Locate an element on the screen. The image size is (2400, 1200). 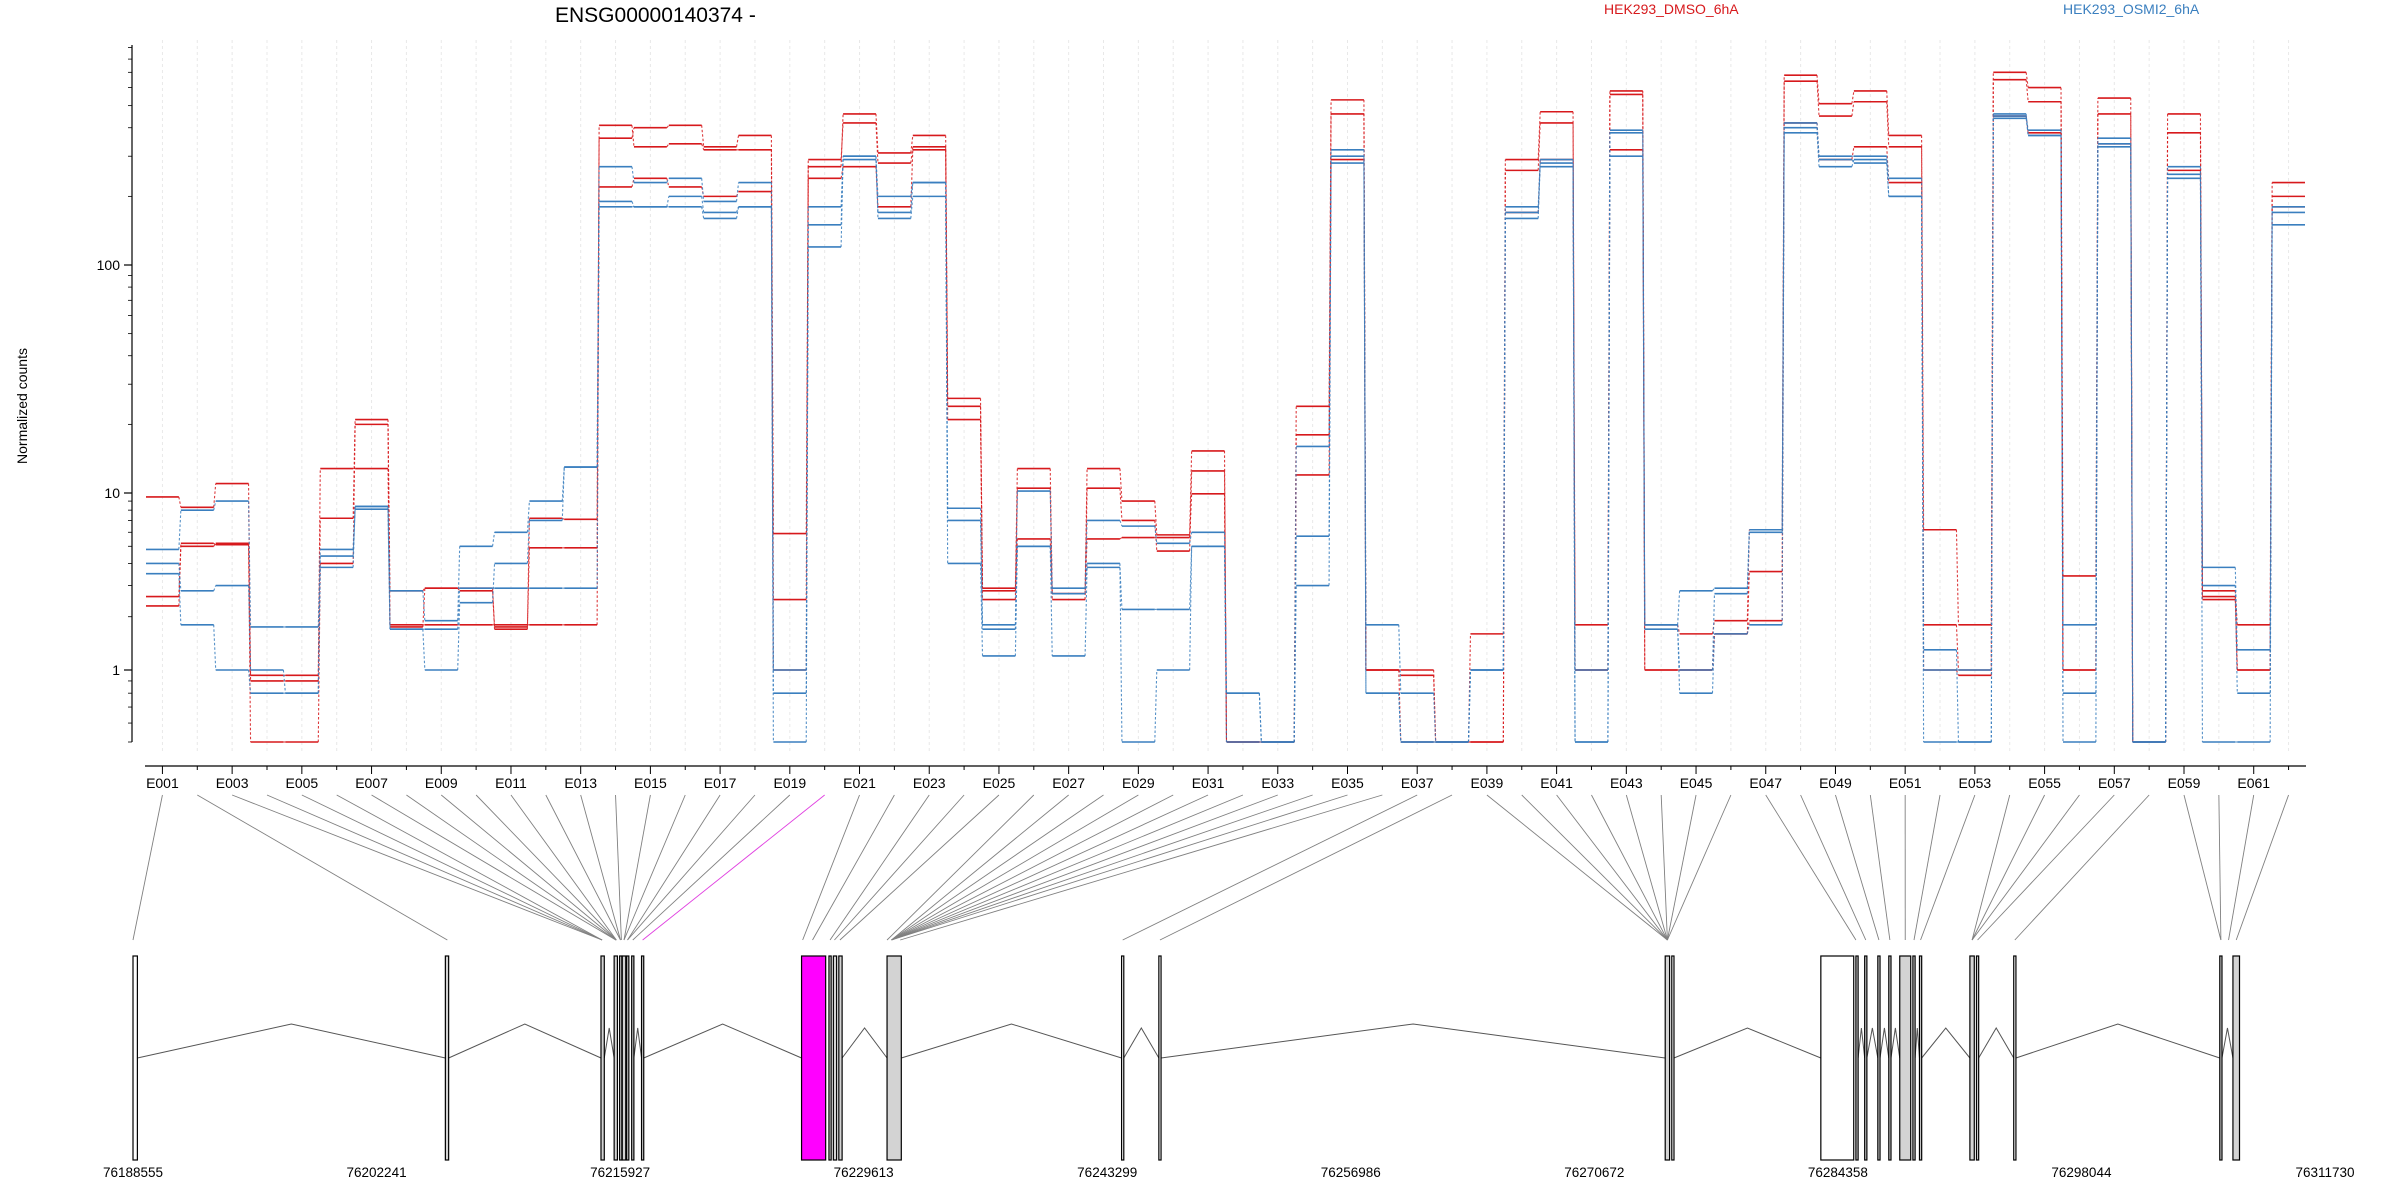
x-tick-label: E037 is located at coordinates (1417, 783).